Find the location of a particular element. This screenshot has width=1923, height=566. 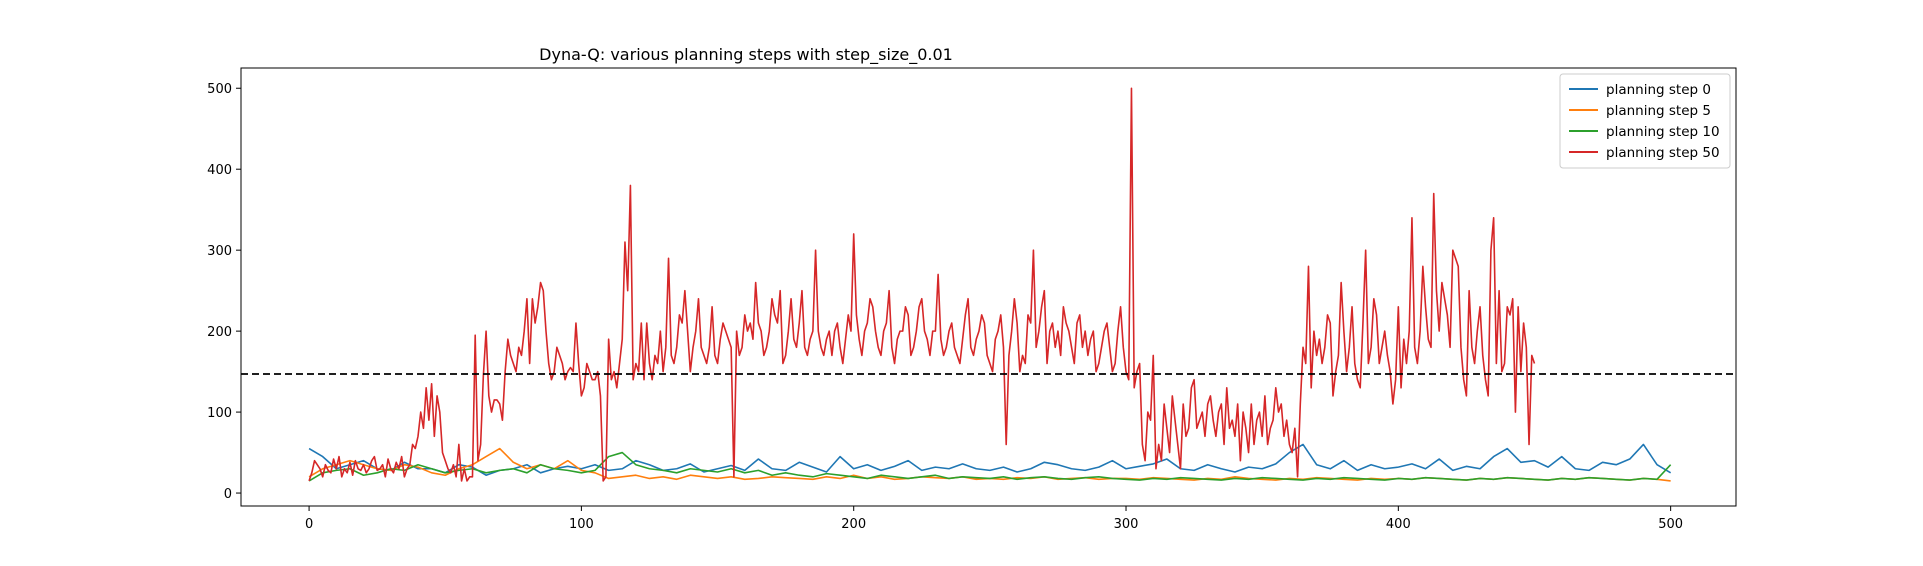

y-tick-label: 200 is located at coordinates (219, 332).